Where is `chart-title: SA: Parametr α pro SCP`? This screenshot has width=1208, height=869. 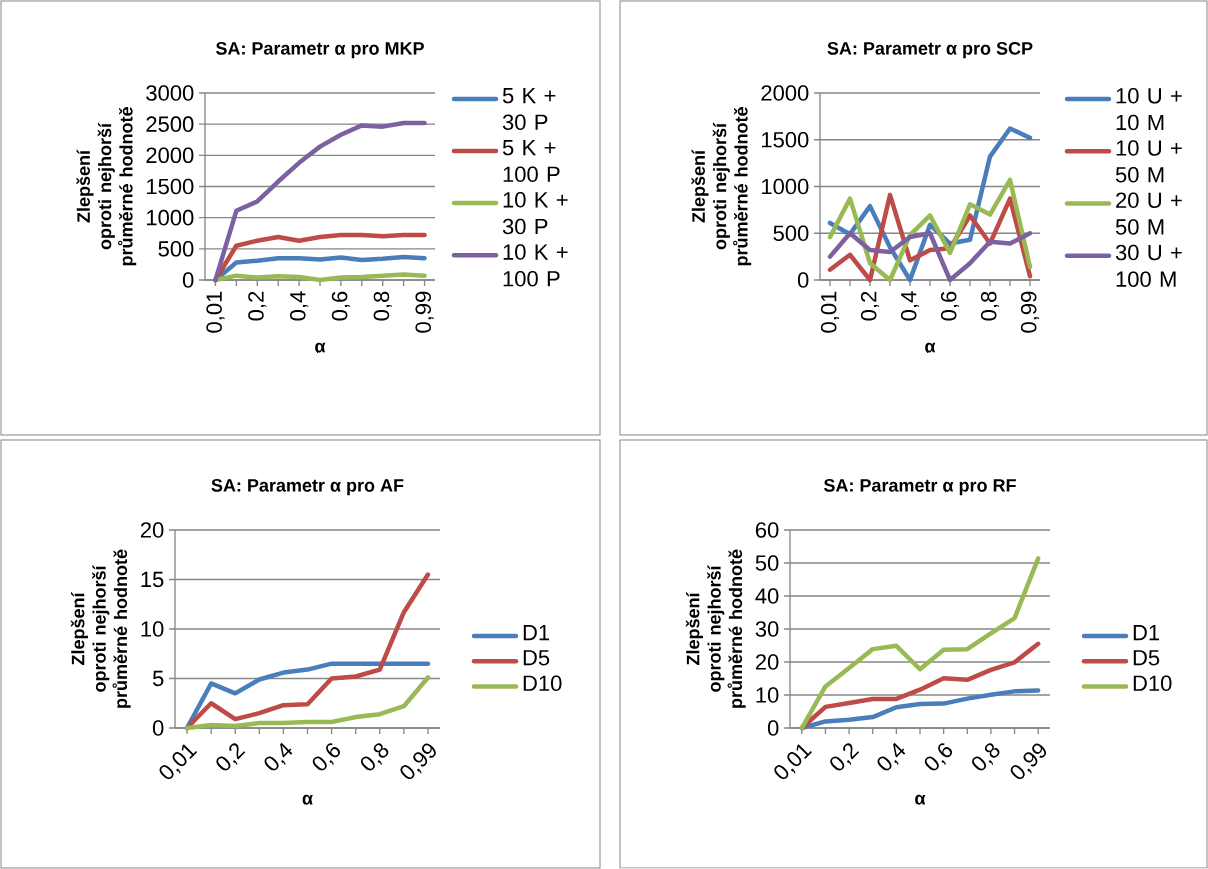
chart-title: SA: Parametr α pro SCP is located at coordinates (930, 50).